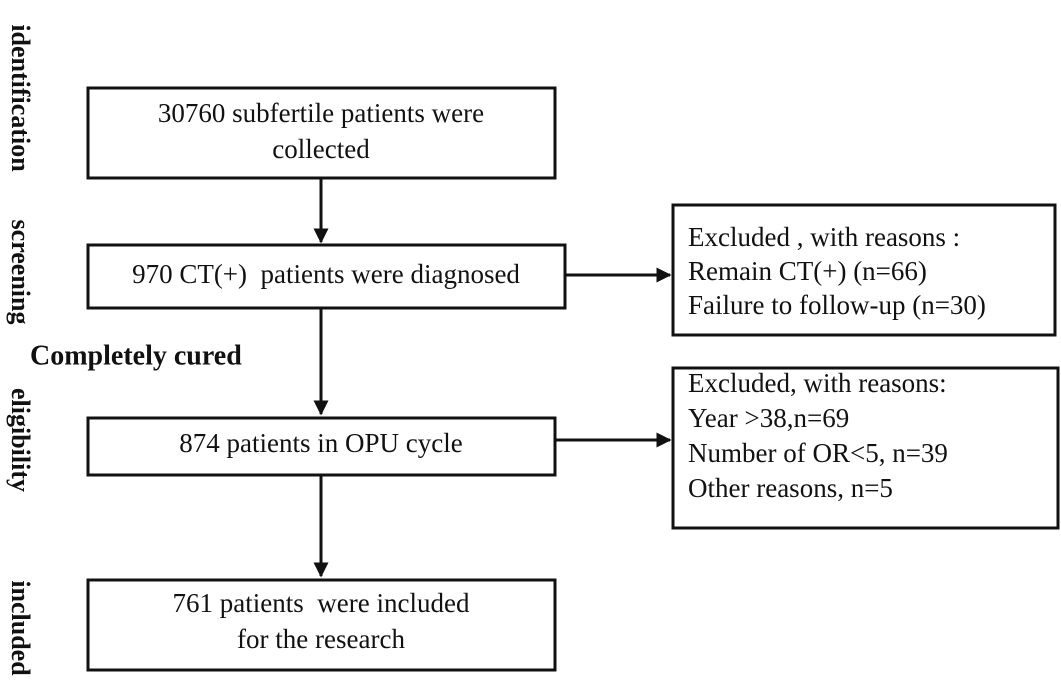 The height and width of the screenshot is (685, 1061). I want to click on node-text: for the research, so click(321, 639).